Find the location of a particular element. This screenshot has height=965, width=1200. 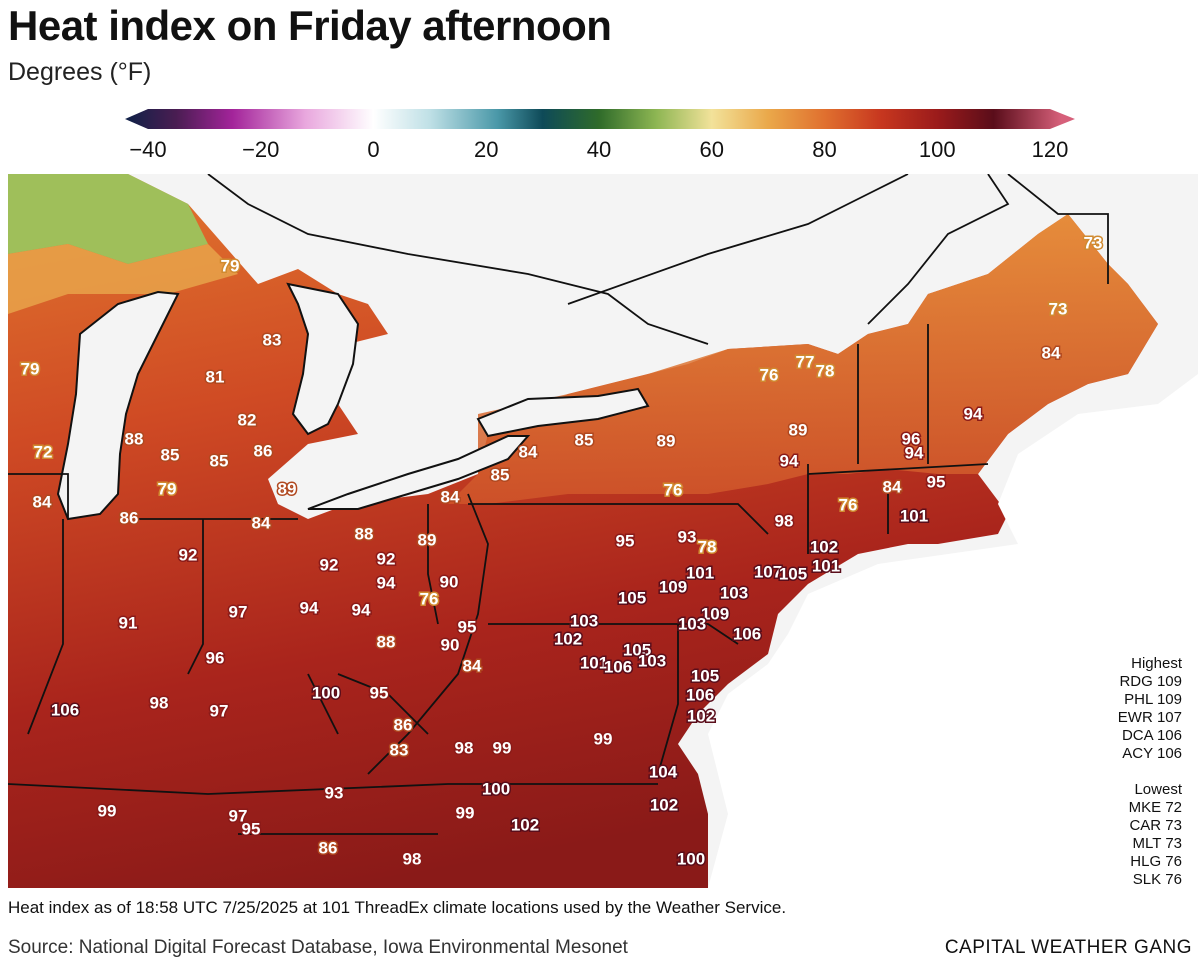

colorbar-tick-label: 40 is located at coordinates (599, 149).